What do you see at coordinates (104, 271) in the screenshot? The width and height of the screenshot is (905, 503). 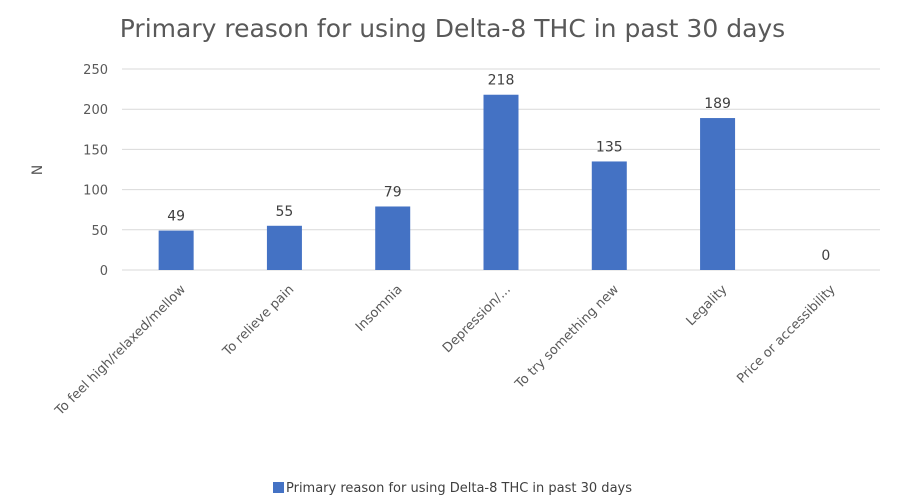 I see `y-tick-label: 0` at bounding box center [104, 271].